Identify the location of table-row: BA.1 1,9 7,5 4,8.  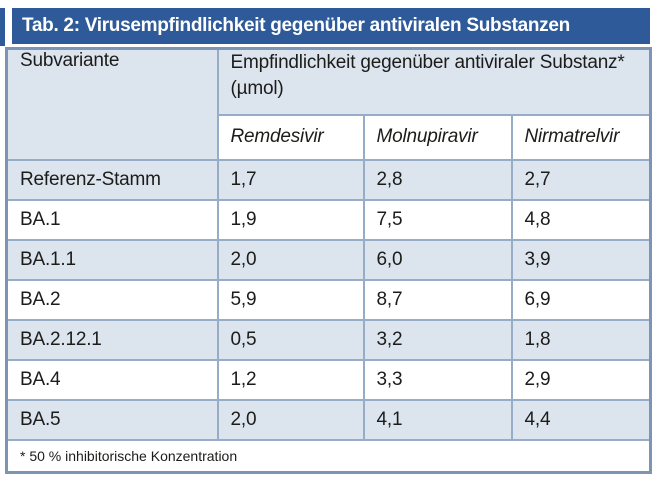
(328, 219).